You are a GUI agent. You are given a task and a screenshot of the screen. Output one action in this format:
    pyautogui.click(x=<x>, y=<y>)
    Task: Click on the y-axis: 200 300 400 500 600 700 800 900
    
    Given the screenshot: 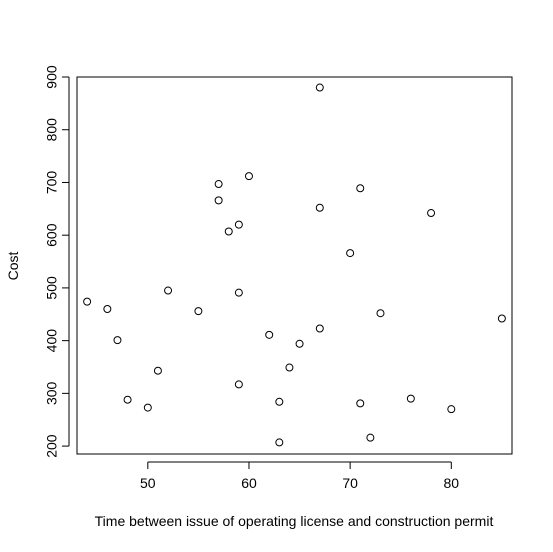 What is the action you would take?
    pyautogui.click(x=57, y=261)
    